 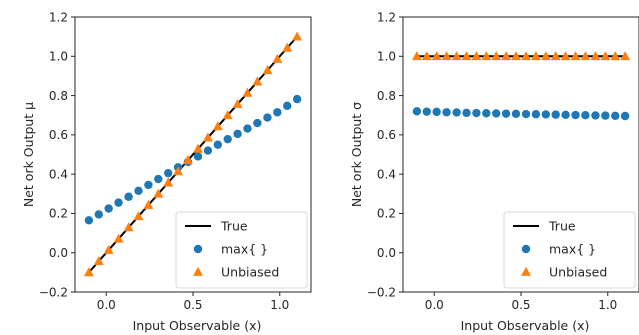 What do you see at coordinates (386, 17) in the screenshot?
I see `y-tick-label: 1.2` at bounding box center [386, 17].